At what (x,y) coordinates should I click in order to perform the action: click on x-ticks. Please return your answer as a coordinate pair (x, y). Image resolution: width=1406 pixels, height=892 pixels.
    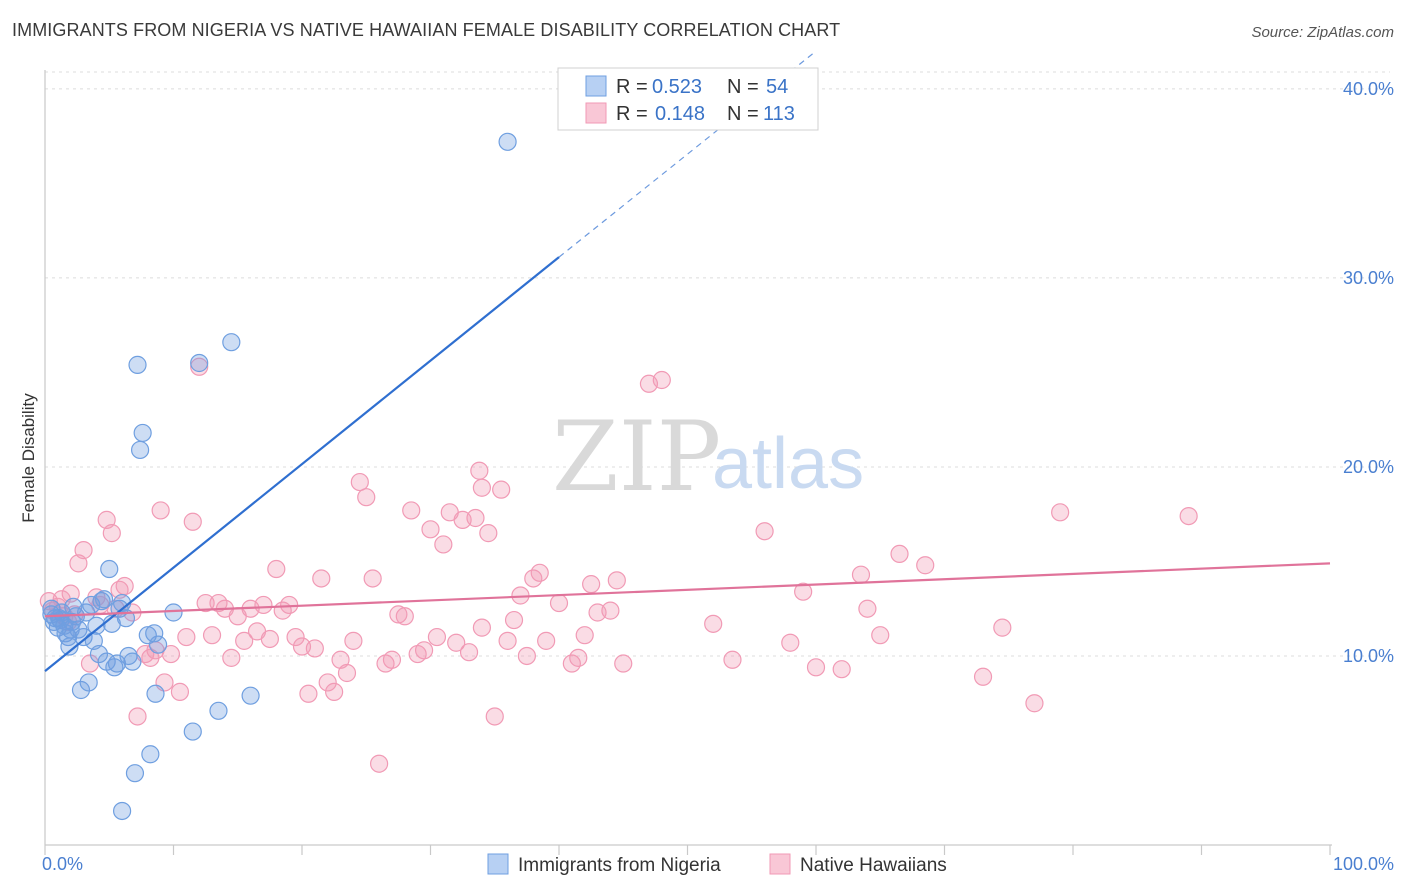
    Looking at the image, I should click on (687, 850).